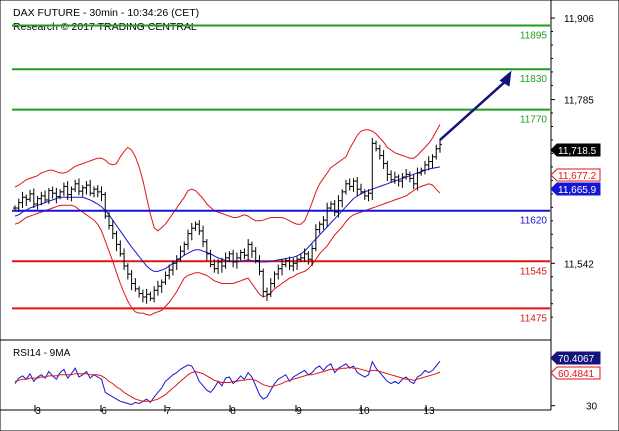  What do you see at coordinates (579, 101) in the screenshot?
I see `y-tick-label: 11,785` at bounding box center [579, 101].